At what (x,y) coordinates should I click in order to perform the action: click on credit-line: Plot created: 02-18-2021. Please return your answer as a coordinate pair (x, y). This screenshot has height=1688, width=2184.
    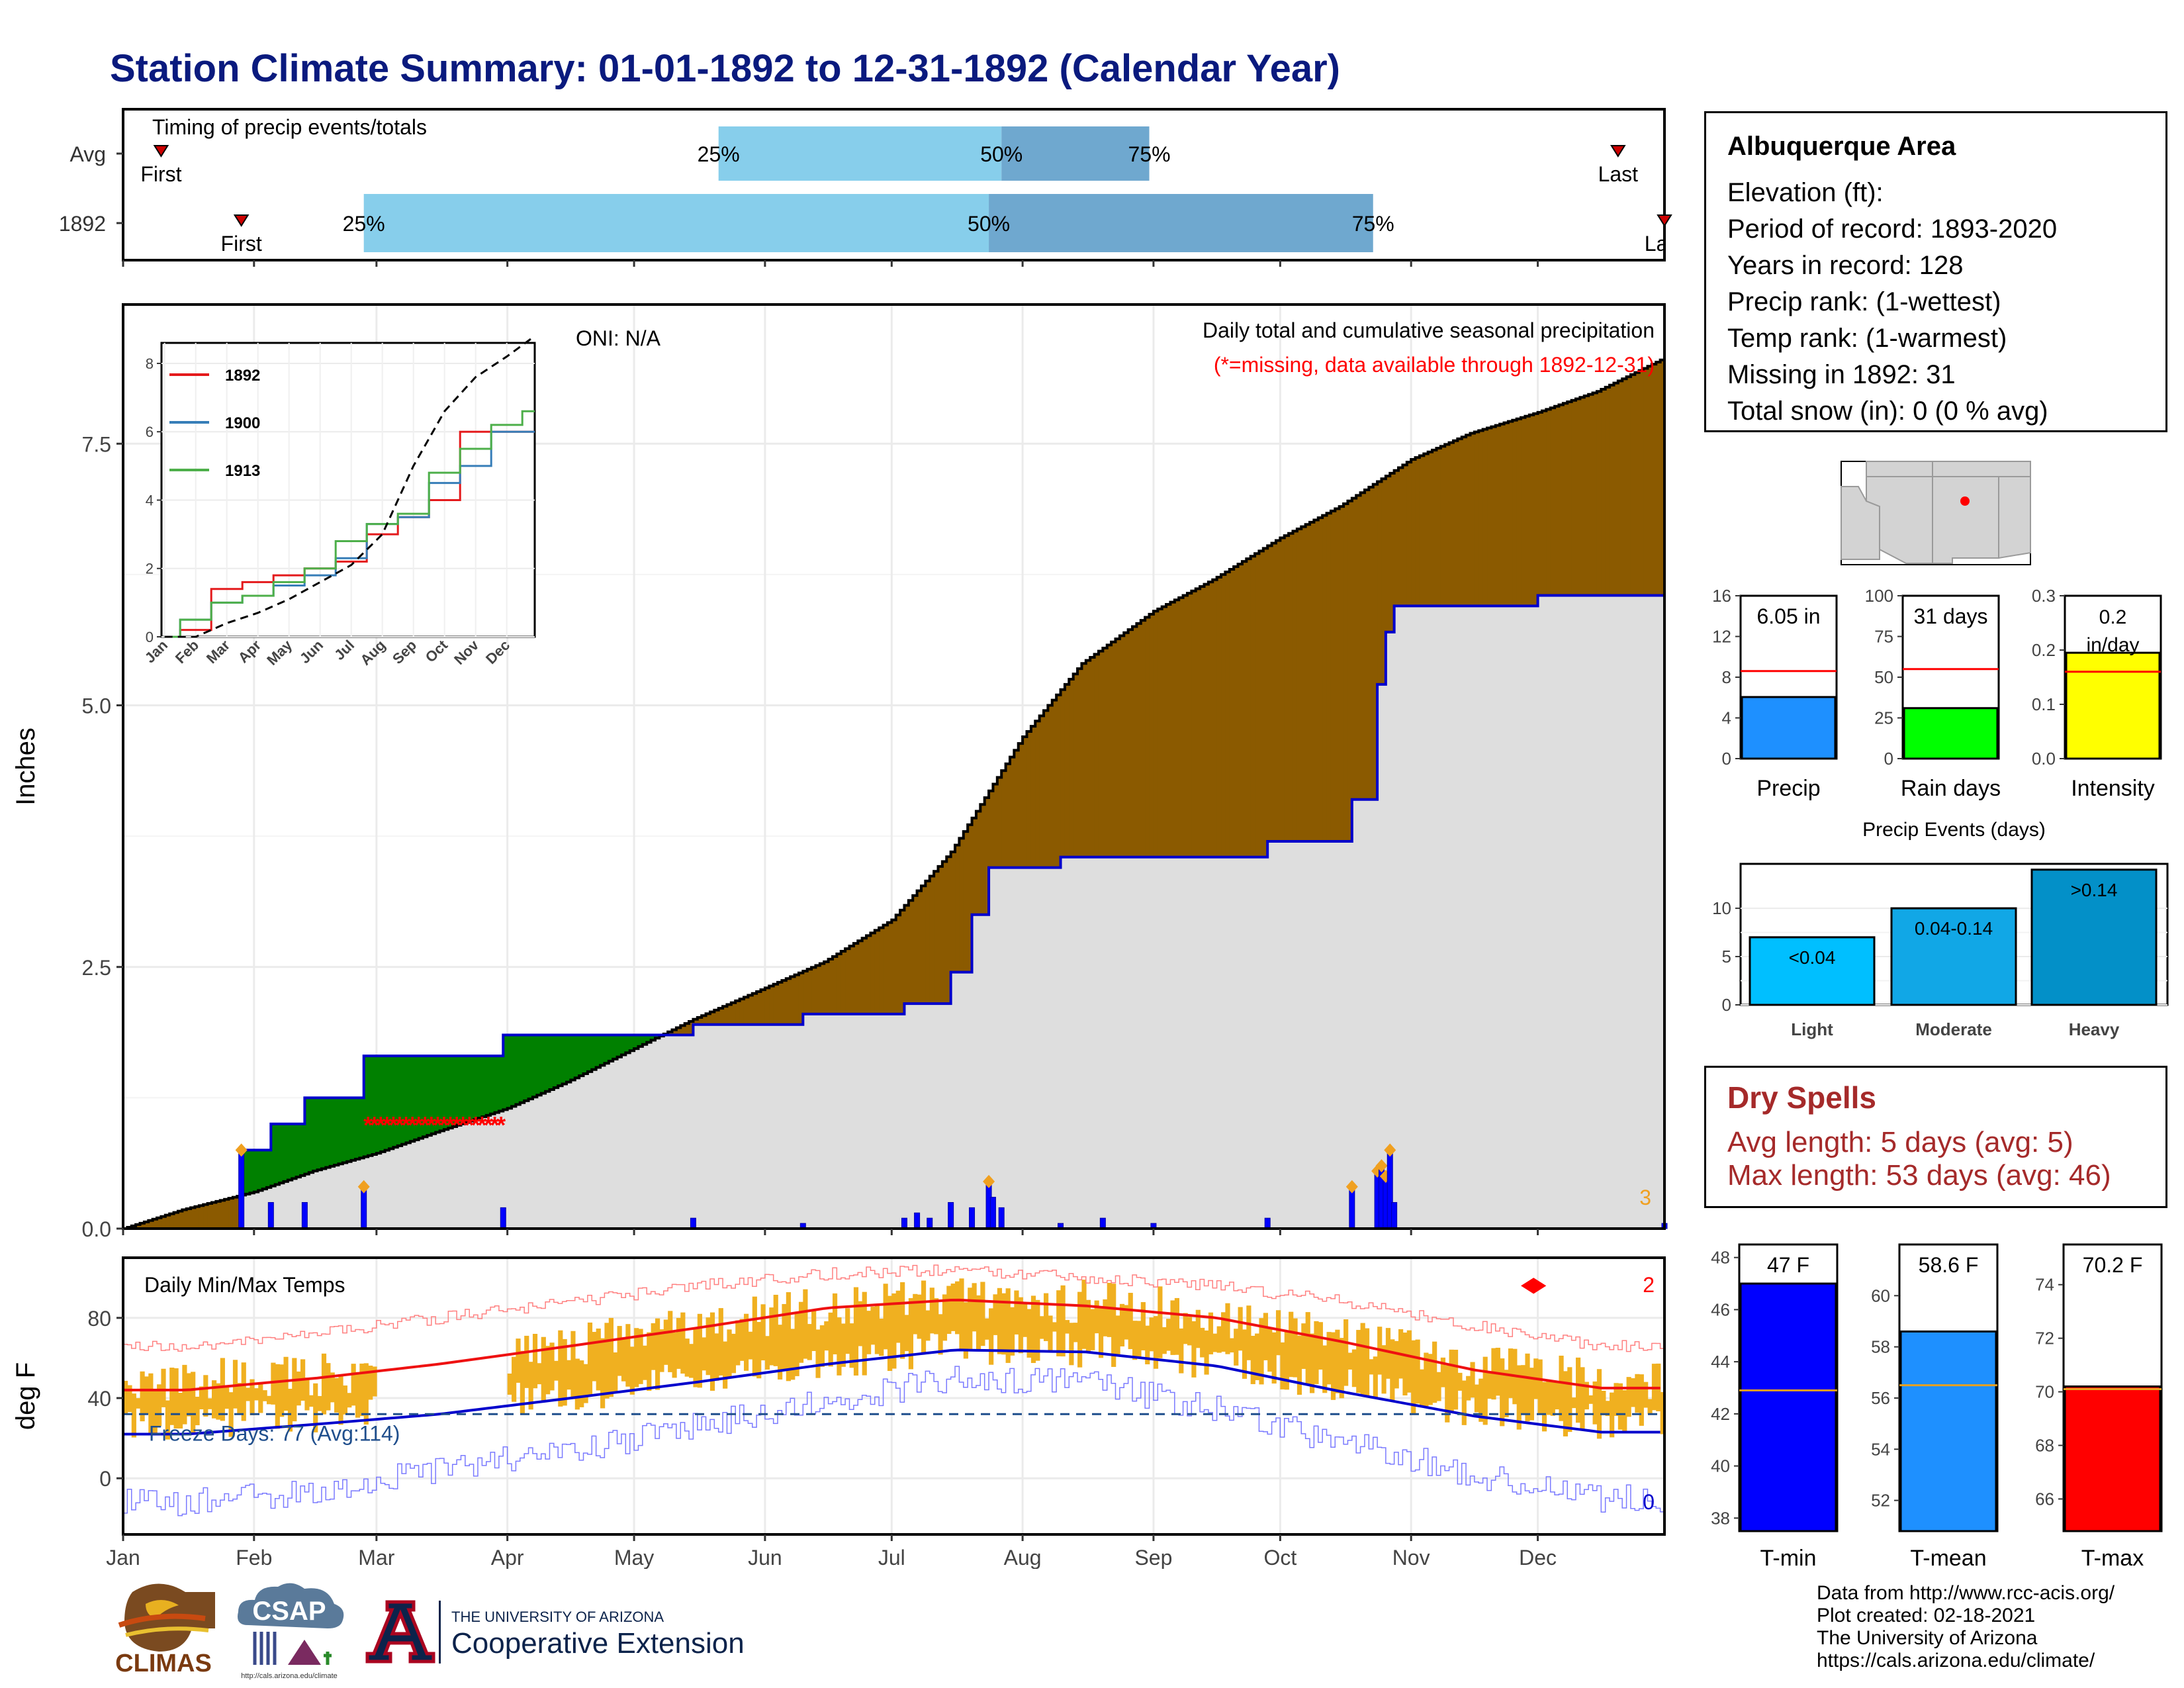
    Looking at the image, I should click on (1926, 1615).